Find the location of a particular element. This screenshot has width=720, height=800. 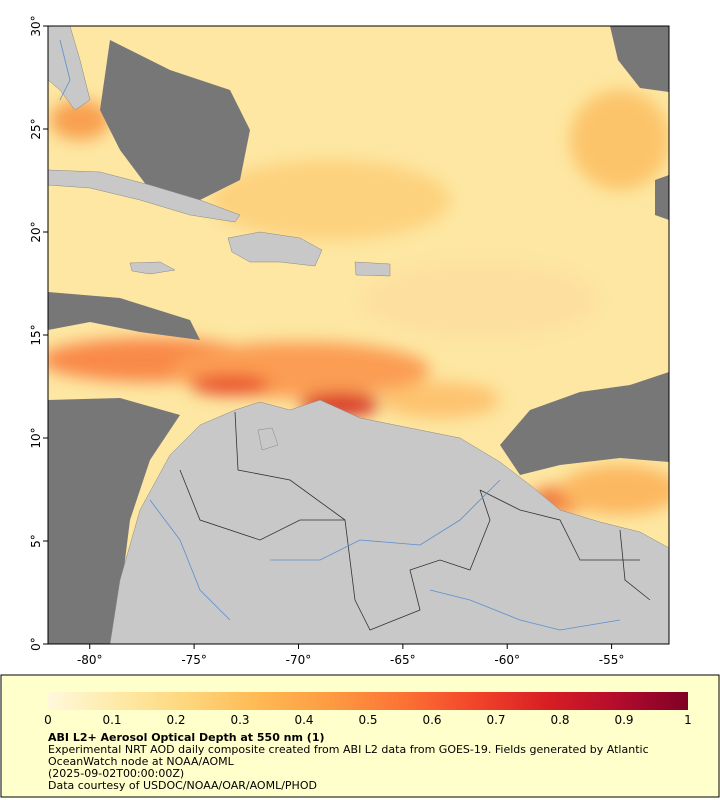

x-tick-label: -70° is located at coordinates (299, 660).